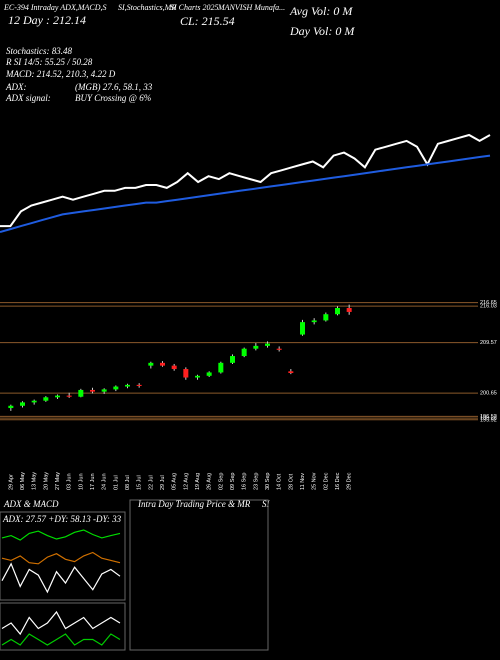  What do you see at coordinates (58, 481) in the screenshot?
I see `x-tick-label: 27 May` at bounding box center [58, 481].